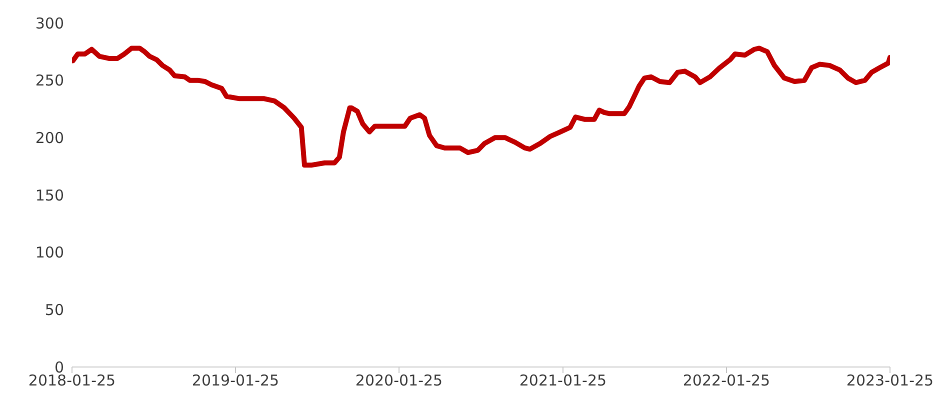 Image resolution: width=949 pixels, height=403 pixels. What do you see at coordinates (563, 381) in the screenshot?
I see `x-tick-label: 2021-01-25` at bounding box center [563, 381].